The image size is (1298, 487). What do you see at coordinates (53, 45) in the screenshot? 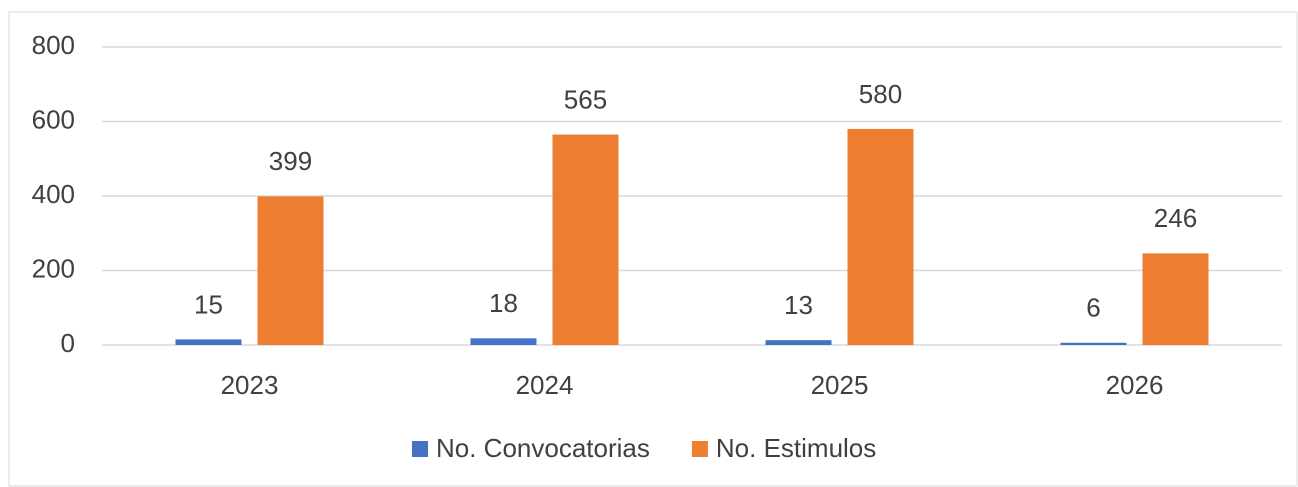
I see `y-tick-label: 800` at bounding box center [53, 45].